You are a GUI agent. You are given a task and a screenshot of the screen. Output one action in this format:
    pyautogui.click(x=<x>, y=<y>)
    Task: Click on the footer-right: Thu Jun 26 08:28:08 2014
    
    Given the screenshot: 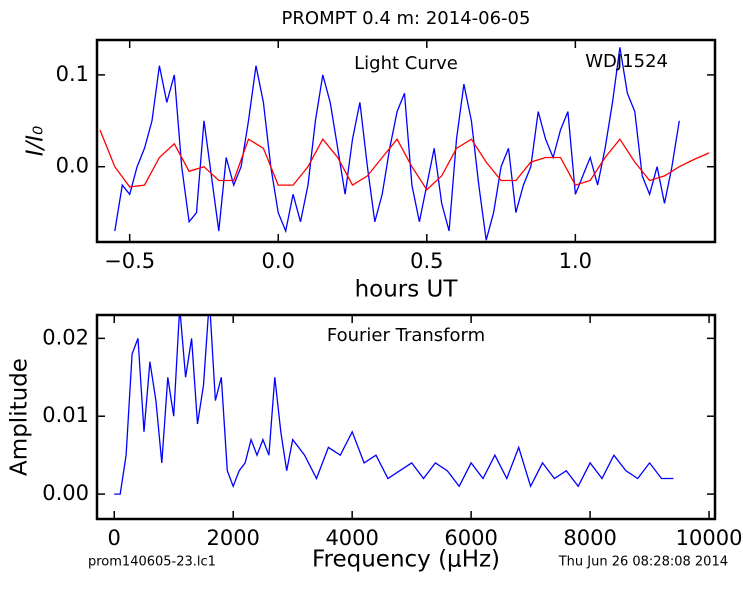 What is the action you would take?
    pyautogui.click(x=643, y=562)
    